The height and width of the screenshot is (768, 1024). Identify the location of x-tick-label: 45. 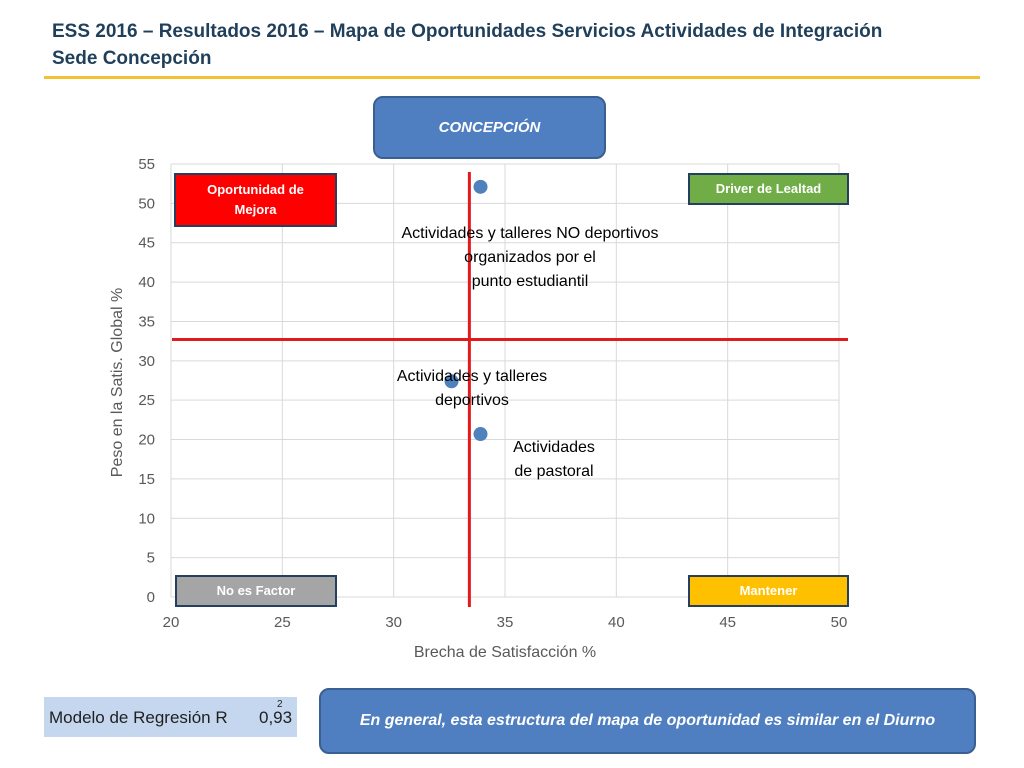
(727, 622).